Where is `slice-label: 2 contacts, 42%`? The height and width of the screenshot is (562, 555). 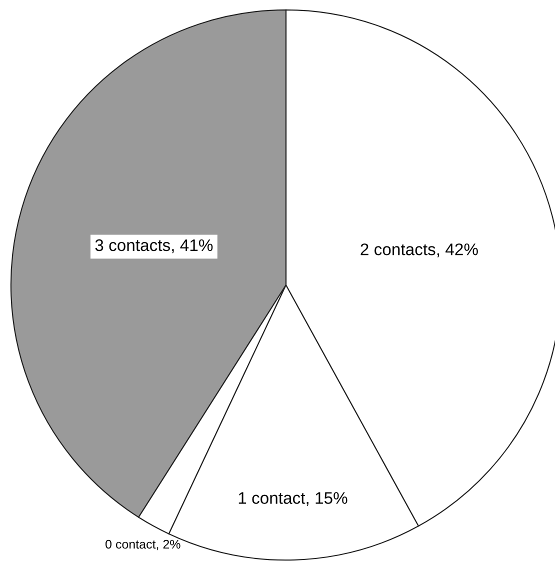 slice-label: 2 contacts, 42% is located at coordinates (419, 250).